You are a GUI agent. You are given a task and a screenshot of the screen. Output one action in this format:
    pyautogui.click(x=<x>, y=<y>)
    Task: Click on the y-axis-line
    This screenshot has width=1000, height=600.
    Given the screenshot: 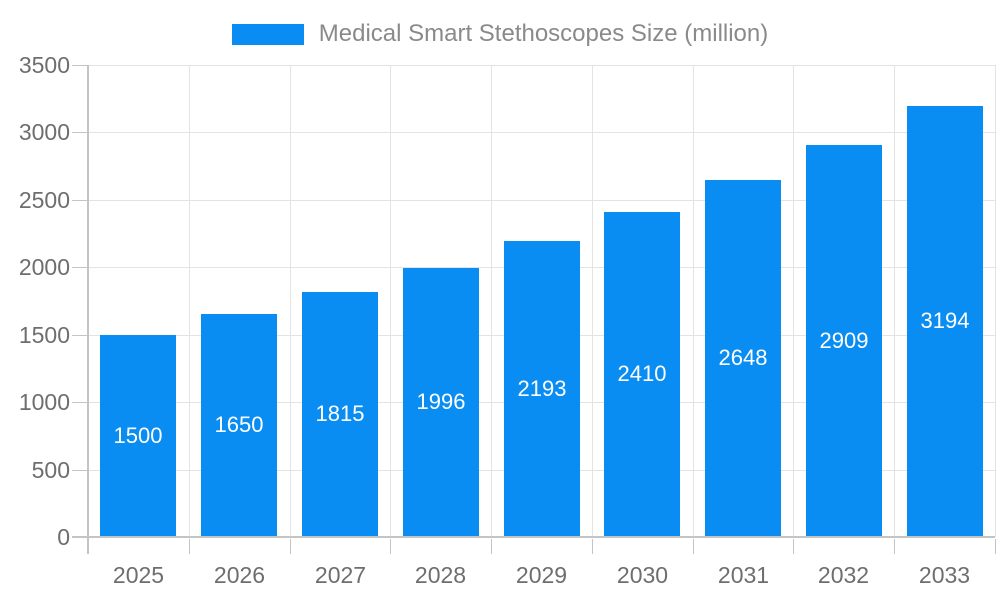 What is the action you would take?
    pyautogui.click(x=88, y=309)
    